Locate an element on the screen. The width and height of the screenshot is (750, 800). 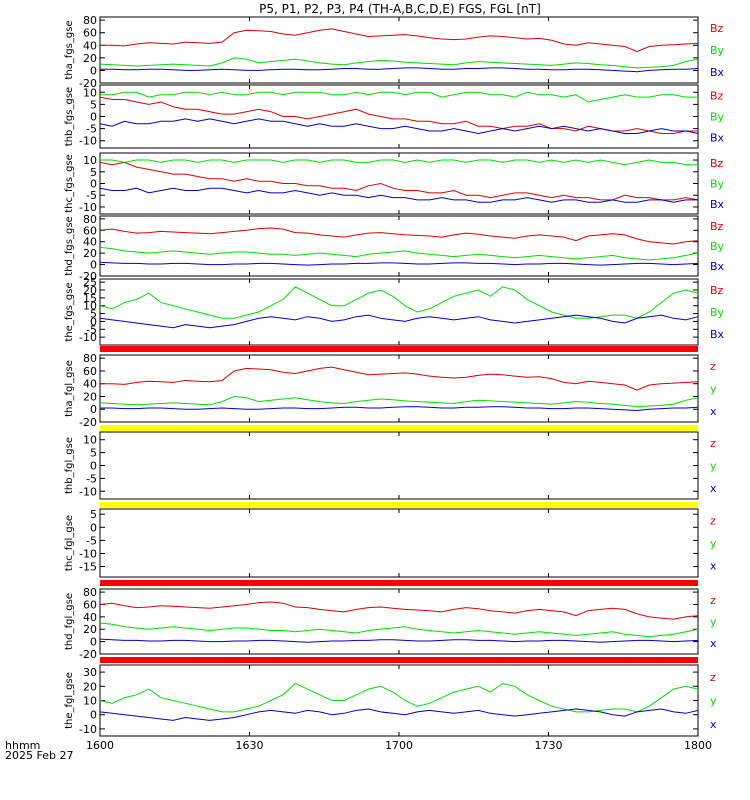
time-tick-label: 1800 is located at coordinates (698, 745).